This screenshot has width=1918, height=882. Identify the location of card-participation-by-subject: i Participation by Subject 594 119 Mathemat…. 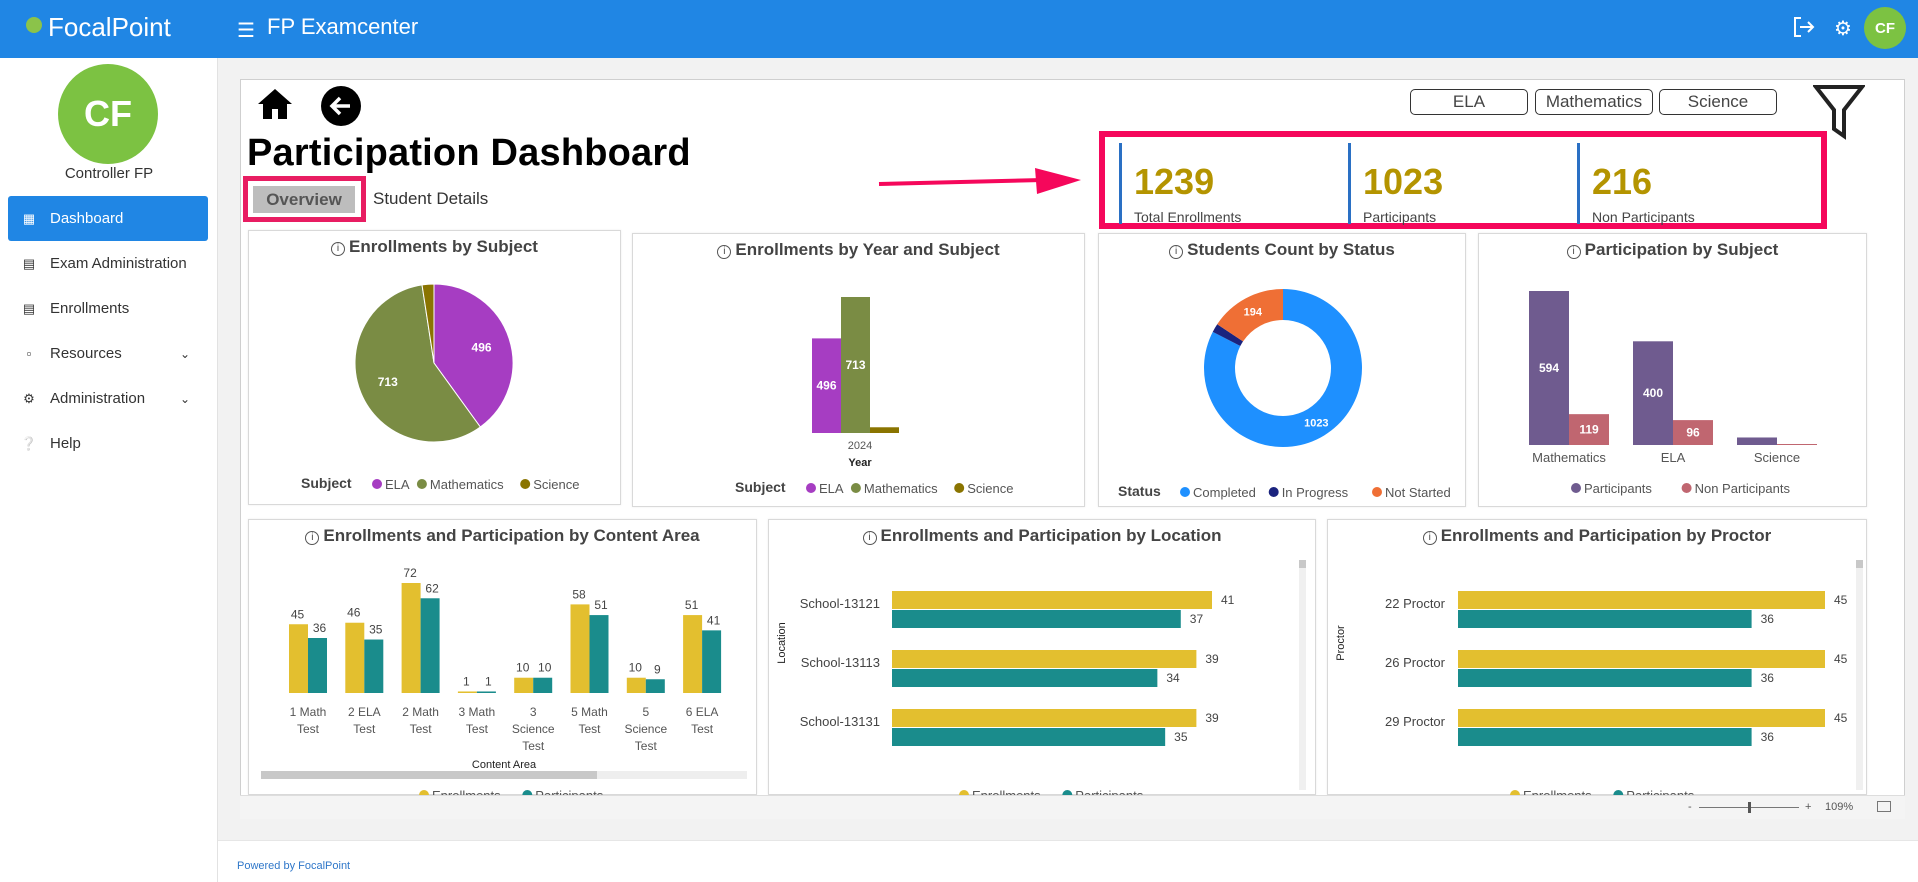
(1672, 370).